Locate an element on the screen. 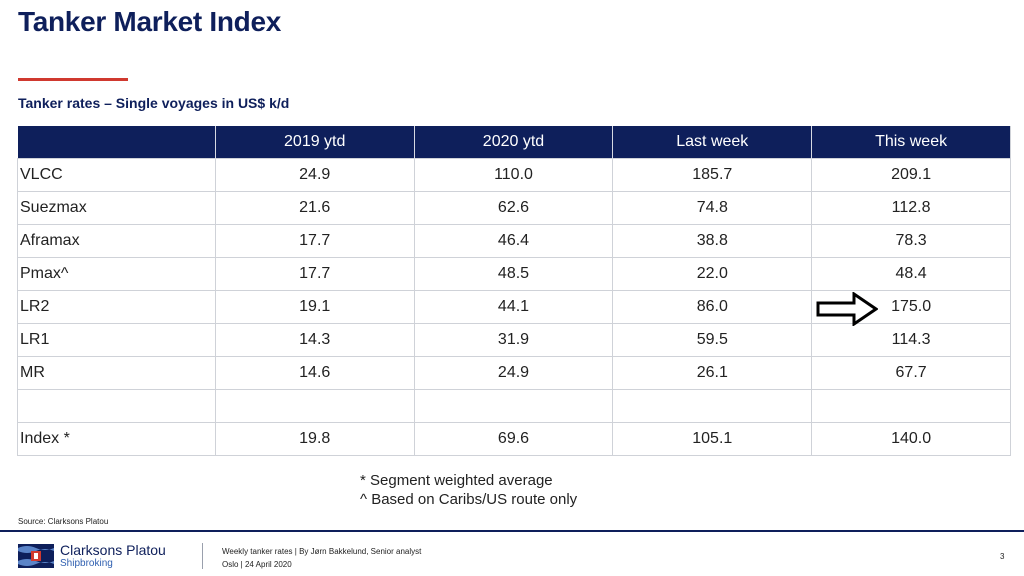  cell-value: 114.3 is located at coordinates (911, 339).